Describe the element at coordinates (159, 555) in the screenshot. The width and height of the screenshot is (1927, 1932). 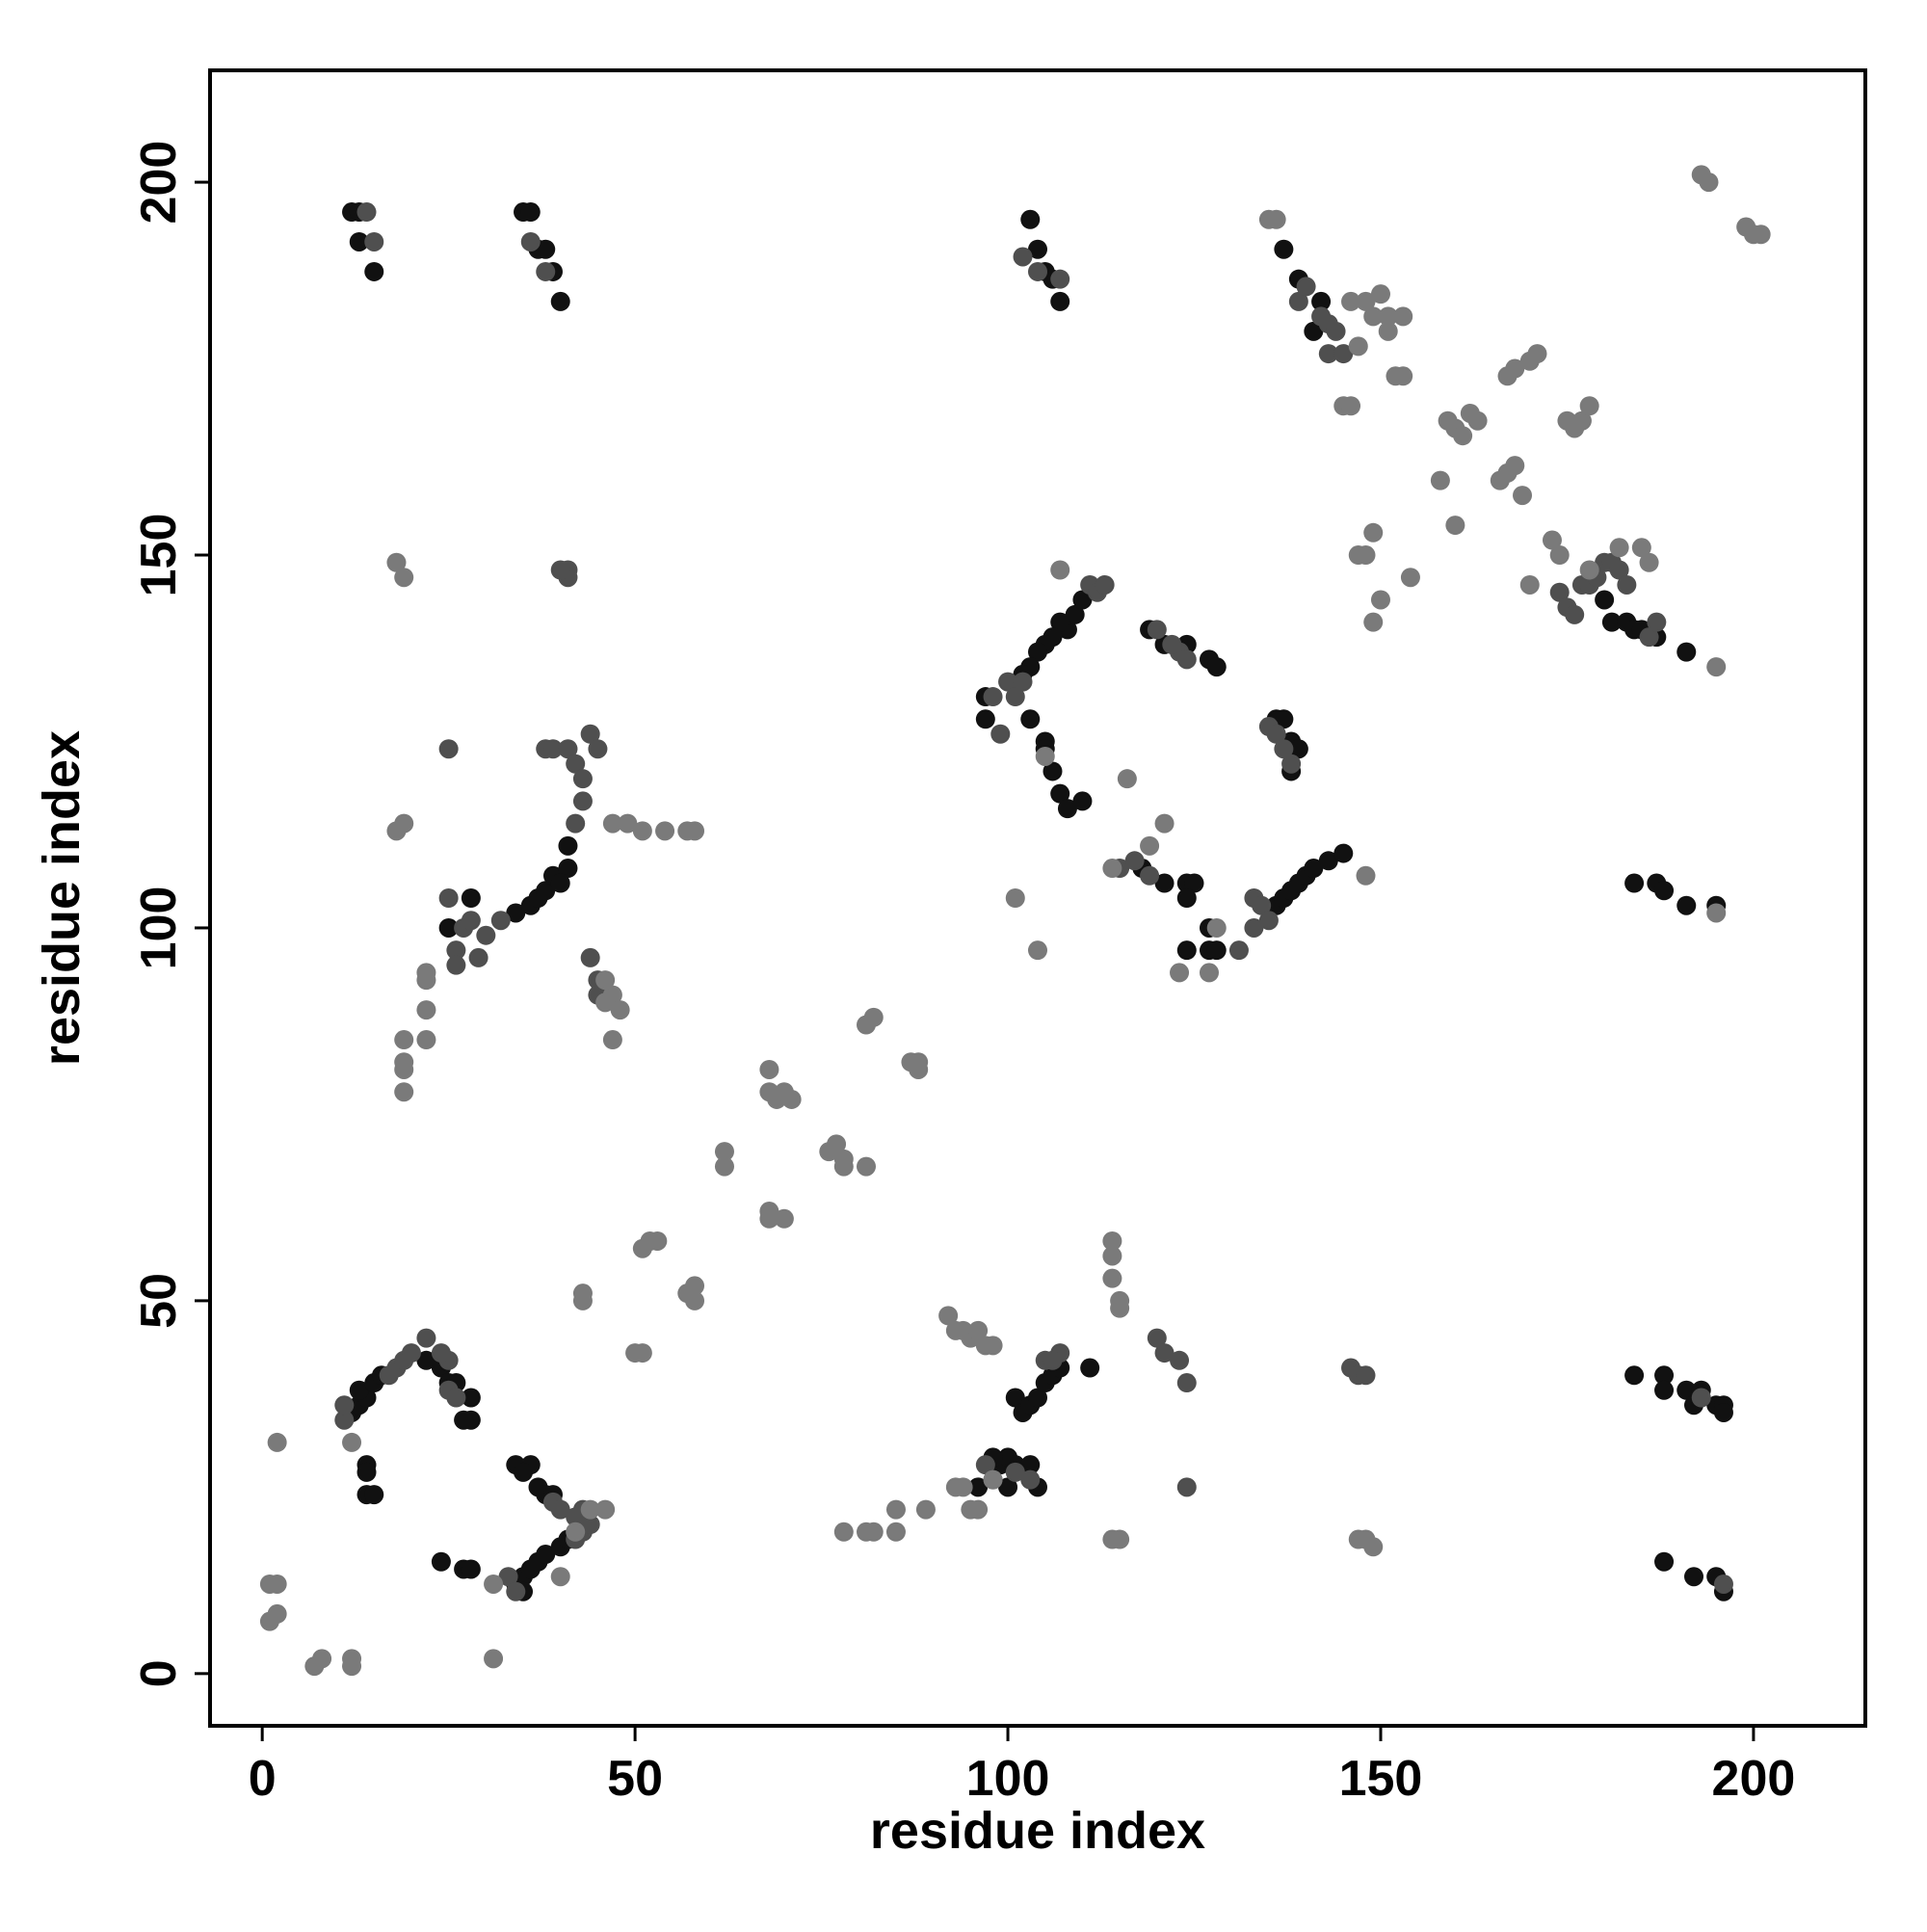
I see `y-tick-label: 150` at that location.